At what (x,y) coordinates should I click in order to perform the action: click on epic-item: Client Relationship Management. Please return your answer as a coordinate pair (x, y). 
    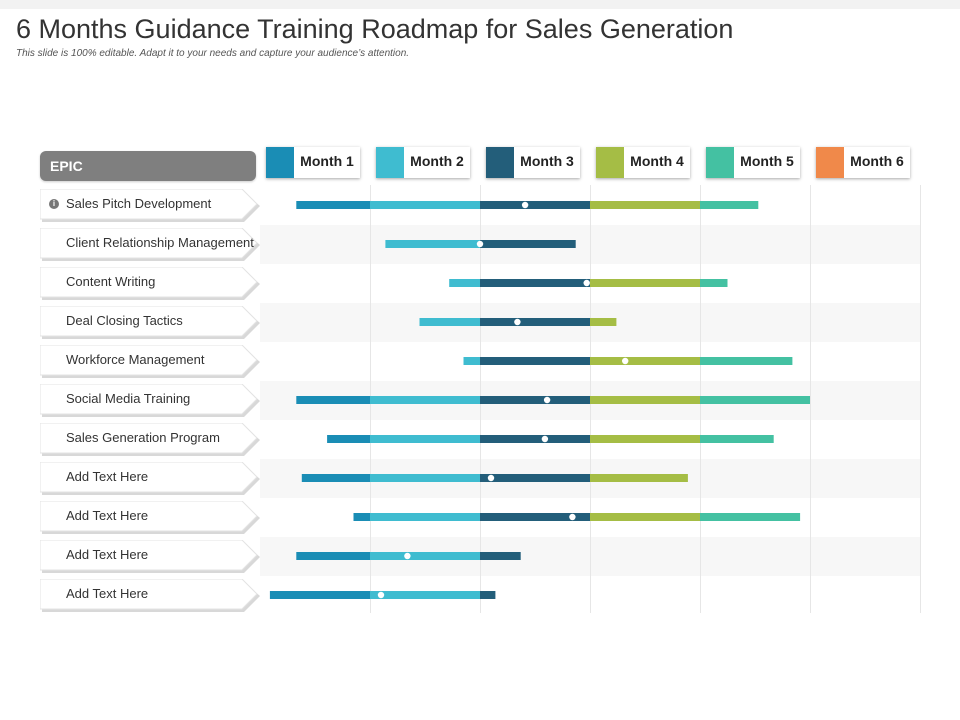
    Looking at the image, I should click on (150, 244).